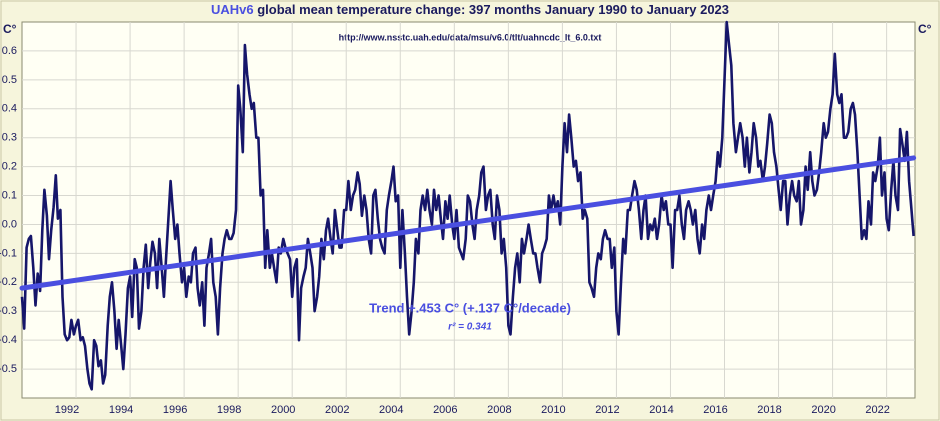  What do you see at coordinates (553, 410) in the screenshot?
I see `x-tick-label: 2010` at bounding box center [553, 410].